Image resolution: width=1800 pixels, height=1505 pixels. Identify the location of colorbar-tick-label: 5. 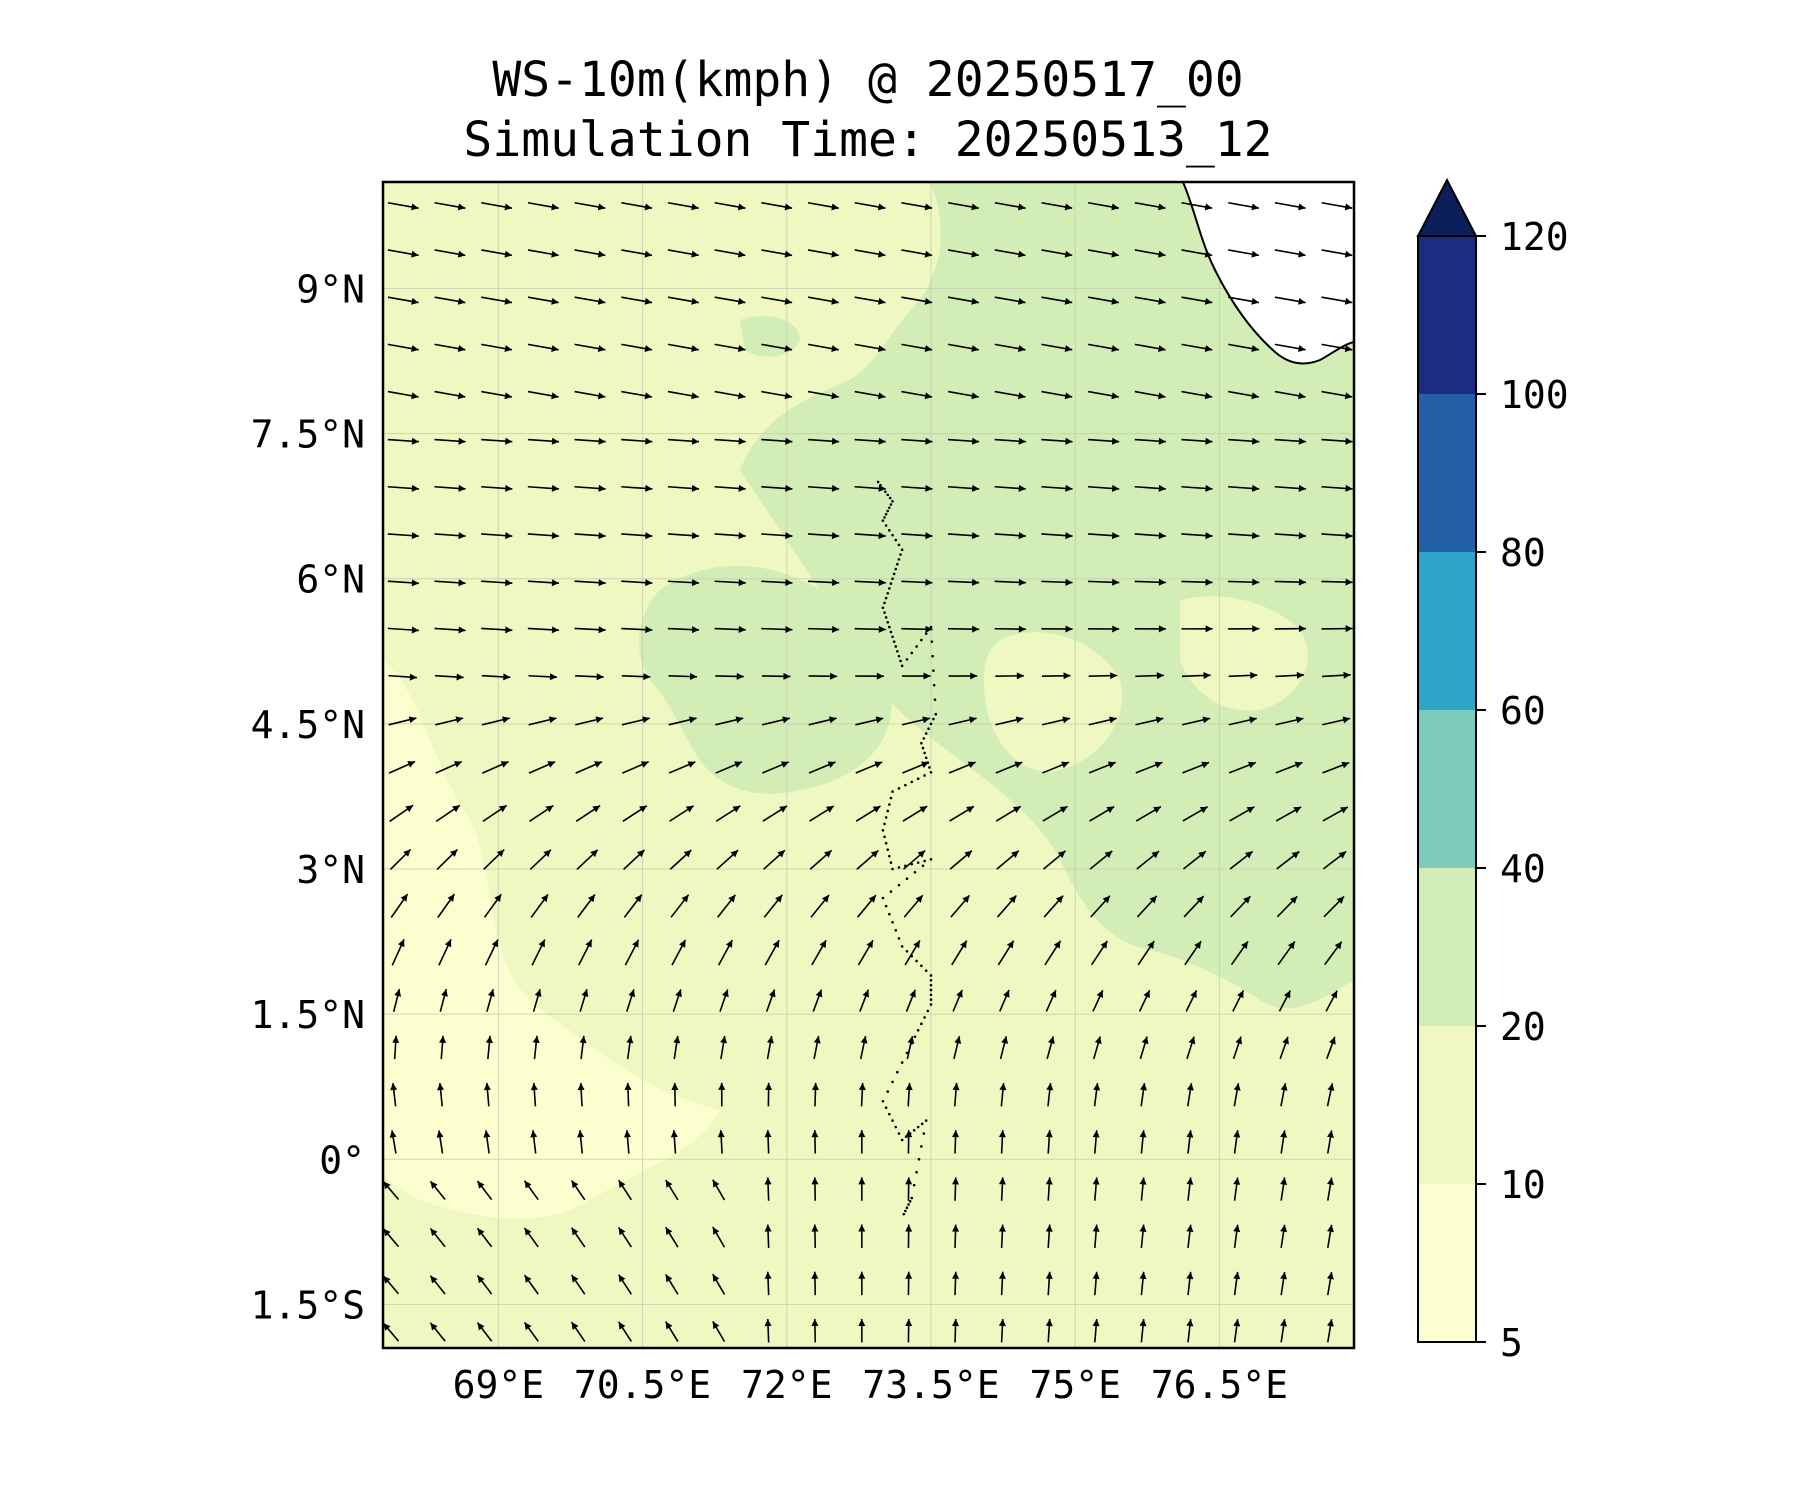
(1511, 1343).